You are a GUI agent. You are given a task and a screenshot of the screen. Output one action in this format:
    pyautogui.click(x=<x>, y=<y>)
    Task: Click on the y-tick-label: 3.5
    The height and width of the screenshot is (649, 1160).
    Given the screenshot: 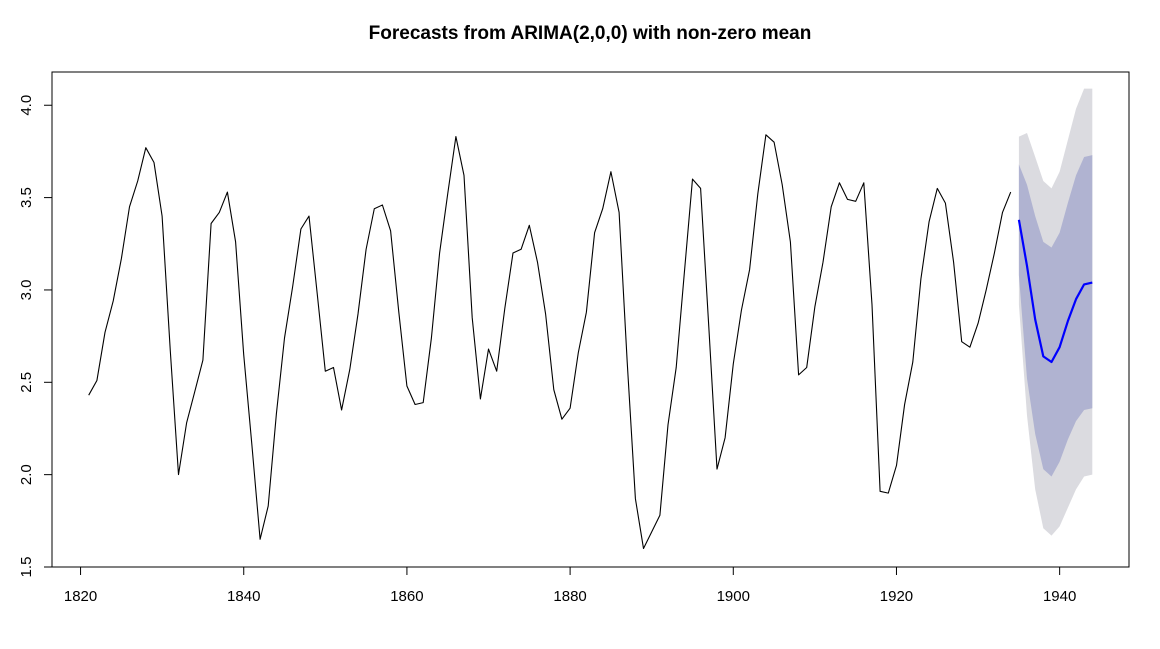 What is the action you would take?
    pyautogui.click(x=26, y=197)
    